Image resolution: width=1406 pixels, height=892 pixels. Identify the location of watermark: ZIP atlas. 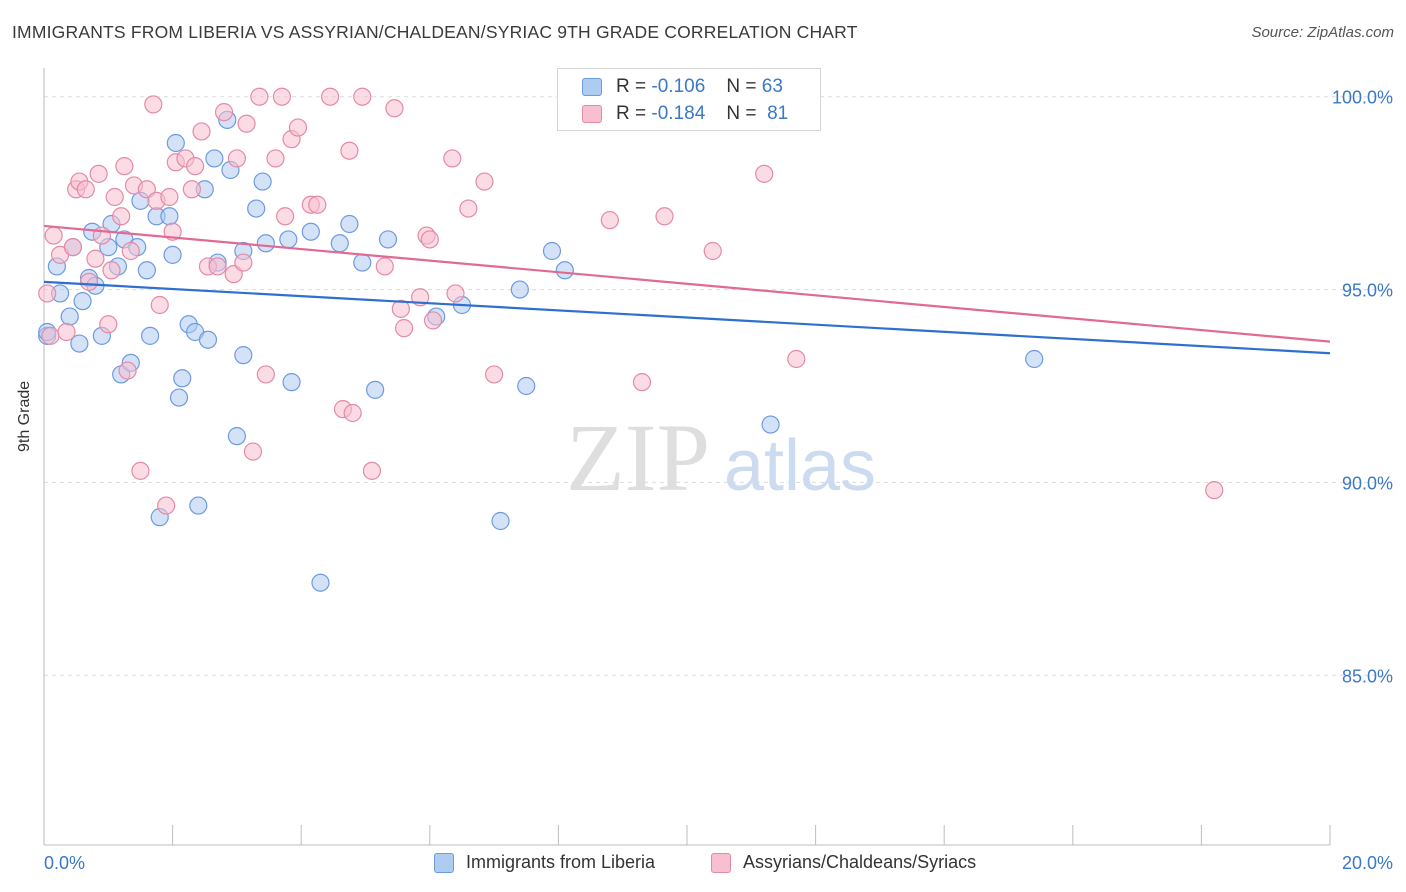
(721, 457).